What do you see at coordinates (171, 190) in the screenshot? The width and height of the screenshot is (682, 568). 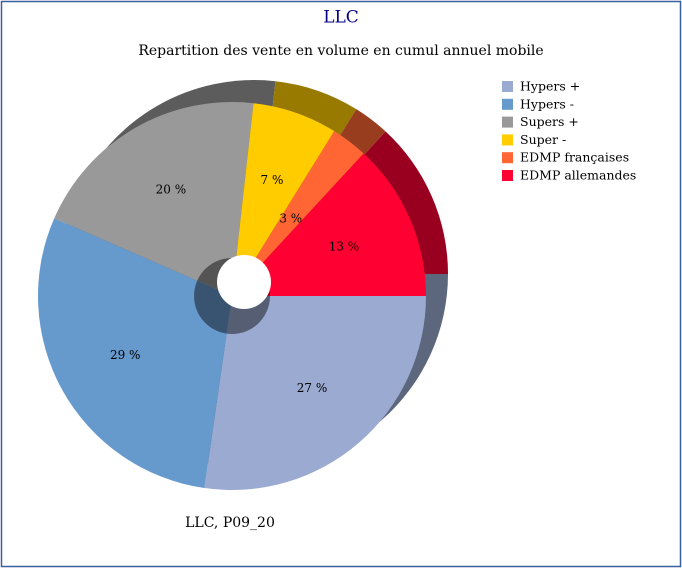 I see `data-label: 20 %` at bounding box center [171, 190].